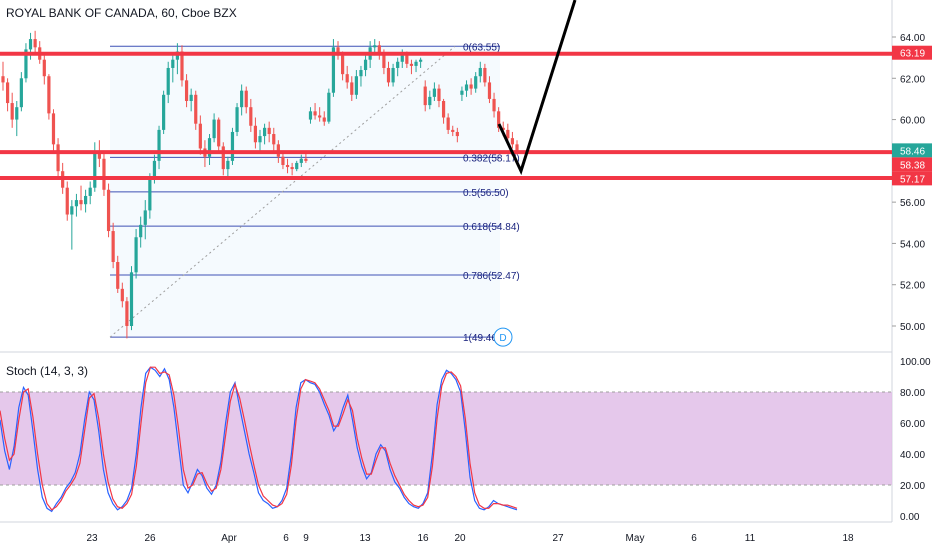 Image resolution: width=932 pixels, height=555 pixels. Describe the element at coordinates (481, 47) in the screenshot. I see `fib-level-label: 0(63.55)` at that location.